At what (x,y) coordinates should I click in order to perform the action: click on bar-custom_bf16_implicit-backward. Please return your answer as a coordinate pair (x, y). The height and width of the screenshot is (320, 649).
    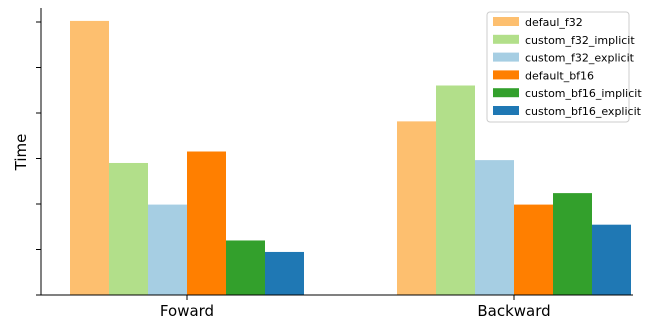
    Looking at the image, I should click on (572, 244).